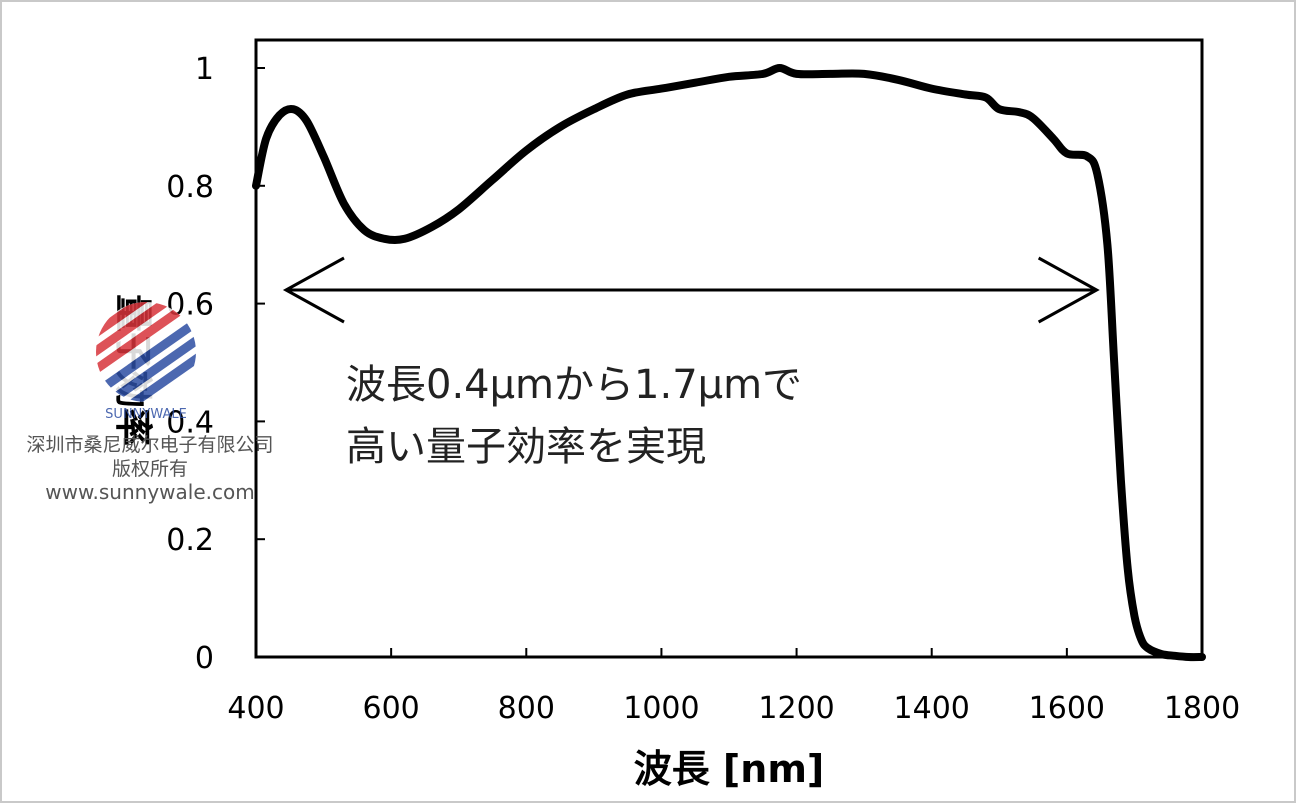 The width and height of the screenshot is (1300, 808). What do you see at coordinates (215, 364) in the screenshot?
I see `y-axis-ticks: 00.20.40.60.81` at bounding box center [215, 364].